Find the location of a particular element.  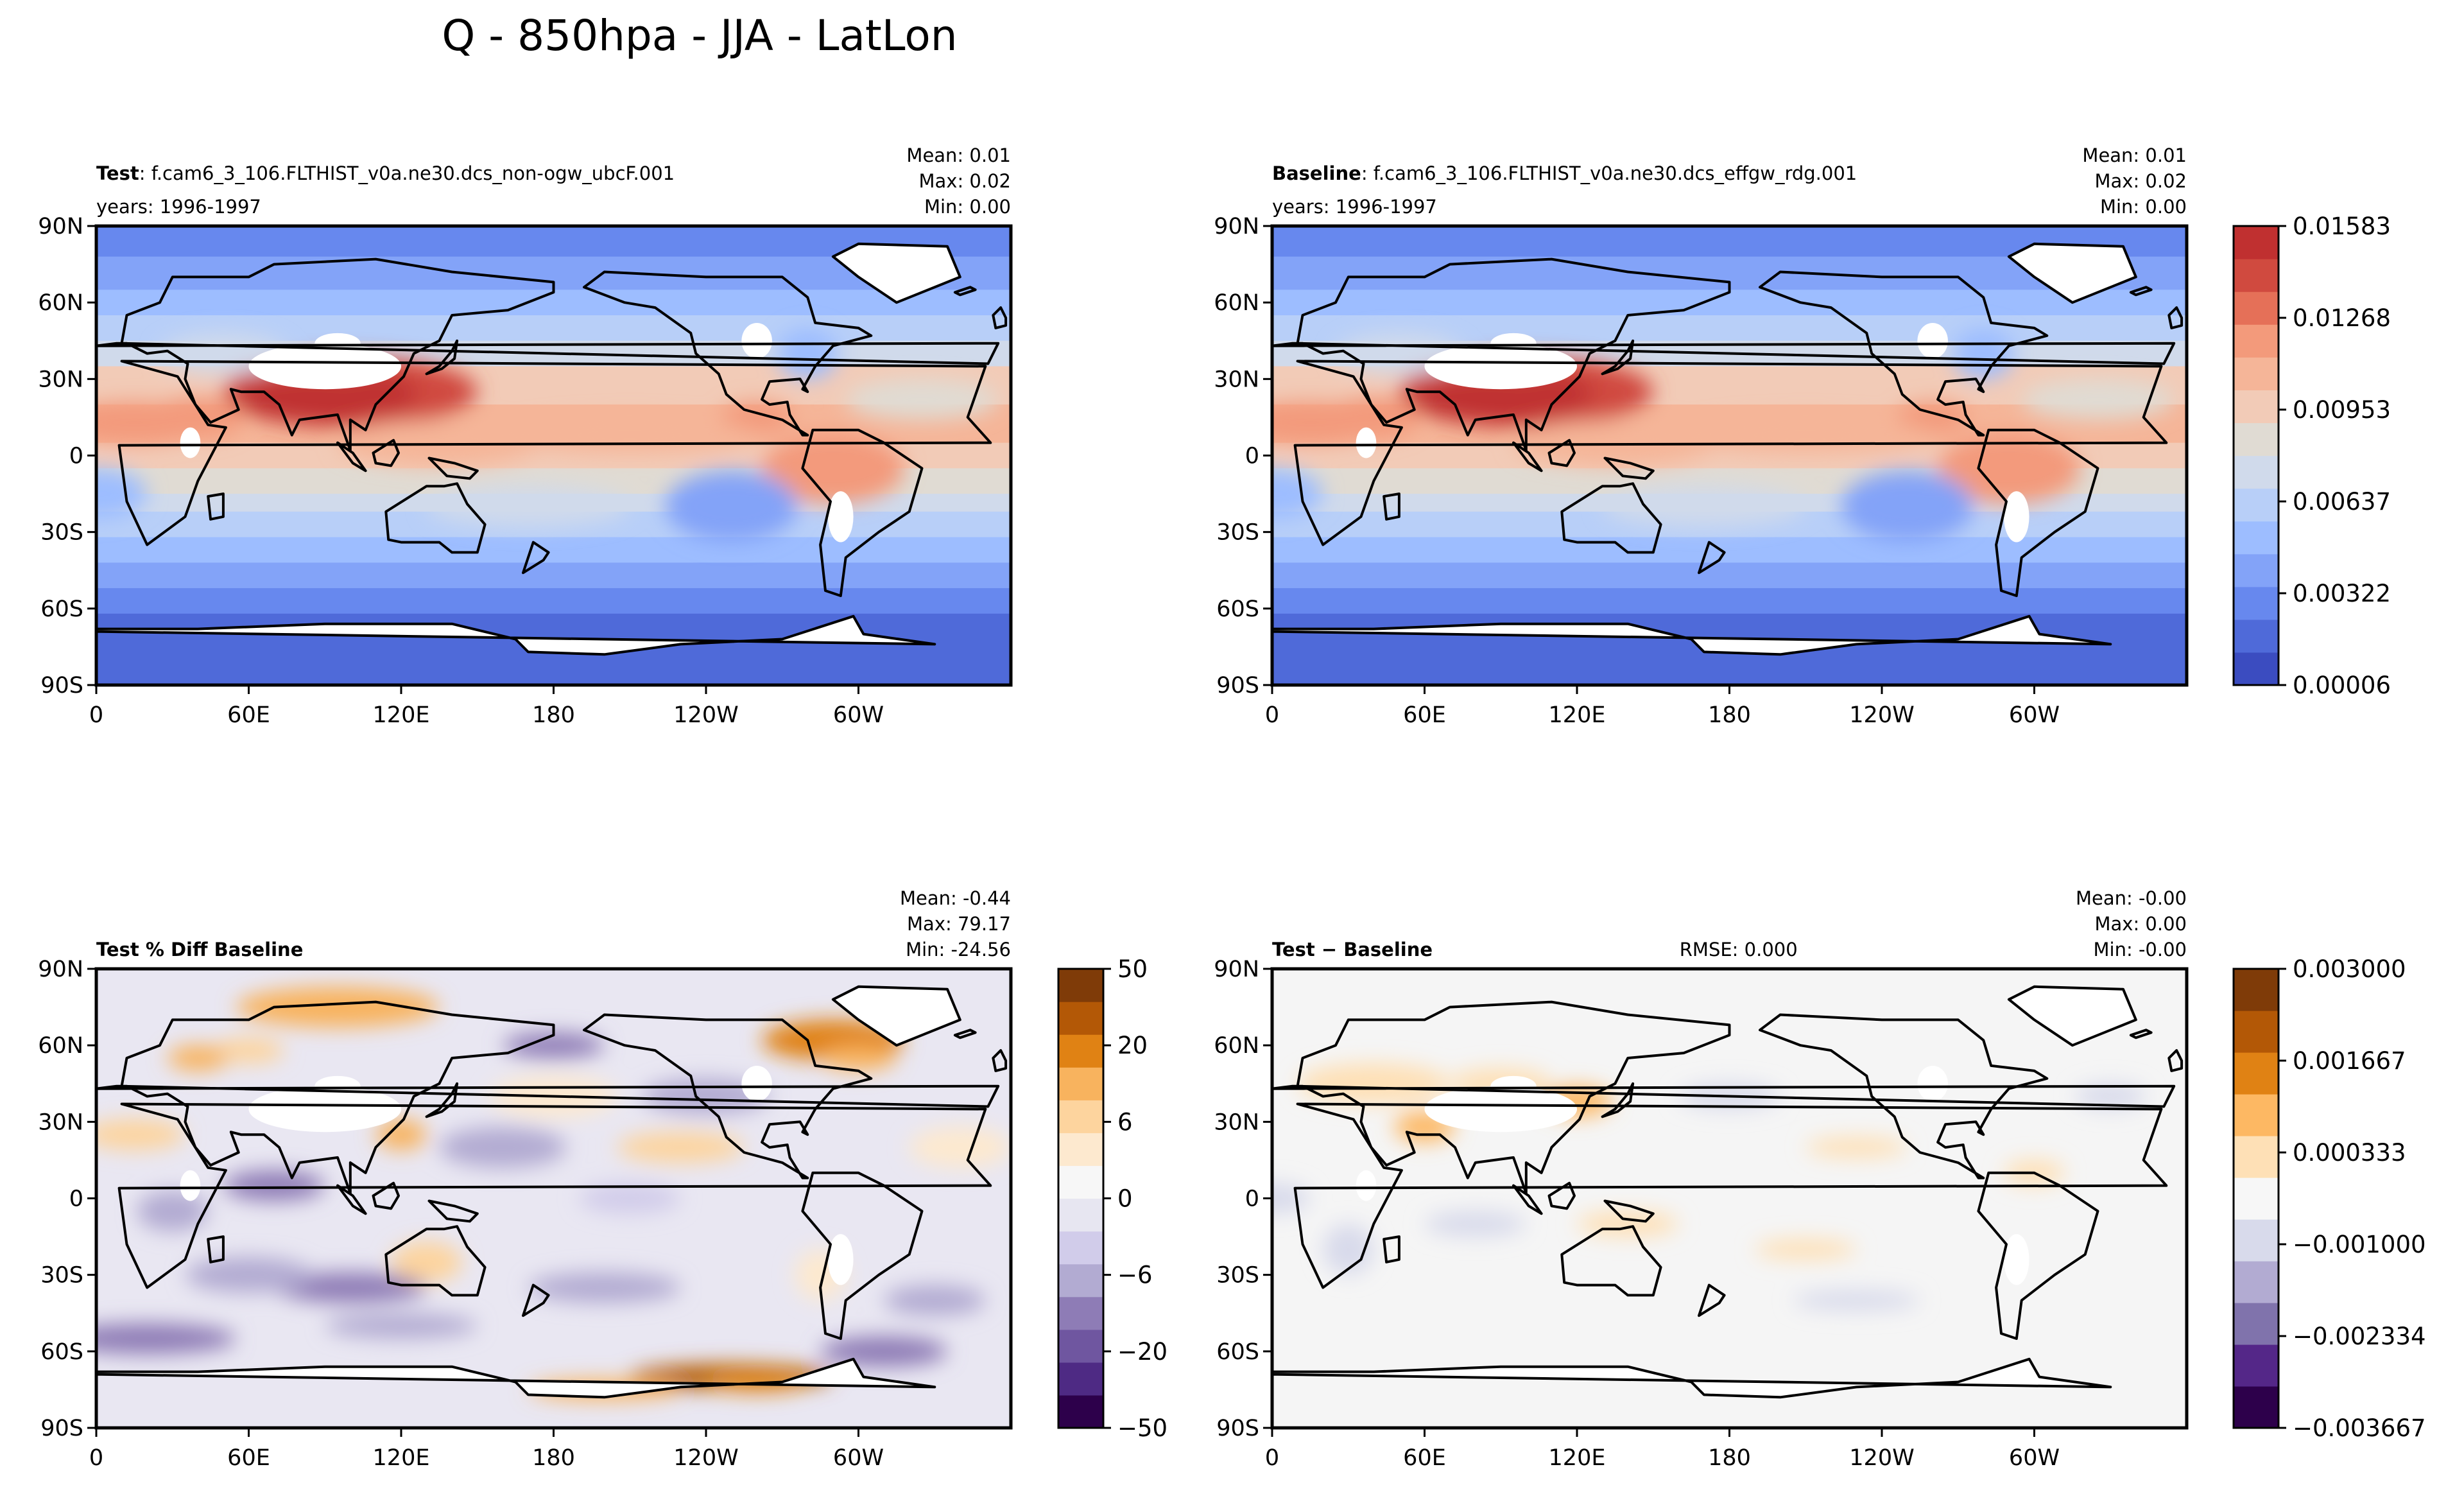

panel-stat: Max: 0.02 is located at coordinates (2140, 181).